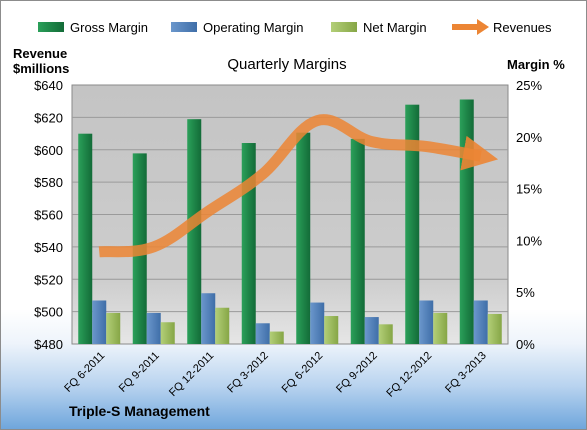 The image size is (587, 430). What do you see at coordinates (529, 137) in the screenshot?
I see `right-tick-label: 20%` at bounding box center [529, 137].